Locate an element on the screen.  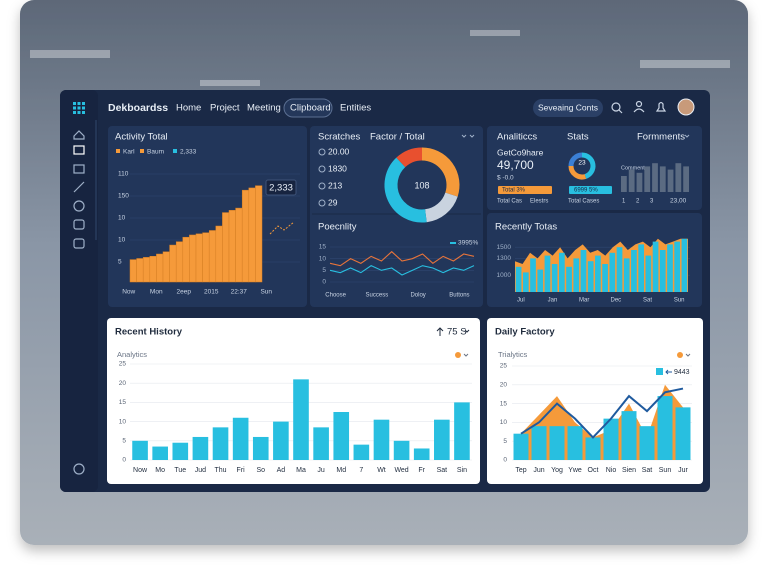
y-axis-label: 150 is located at coordinates (123, 196).